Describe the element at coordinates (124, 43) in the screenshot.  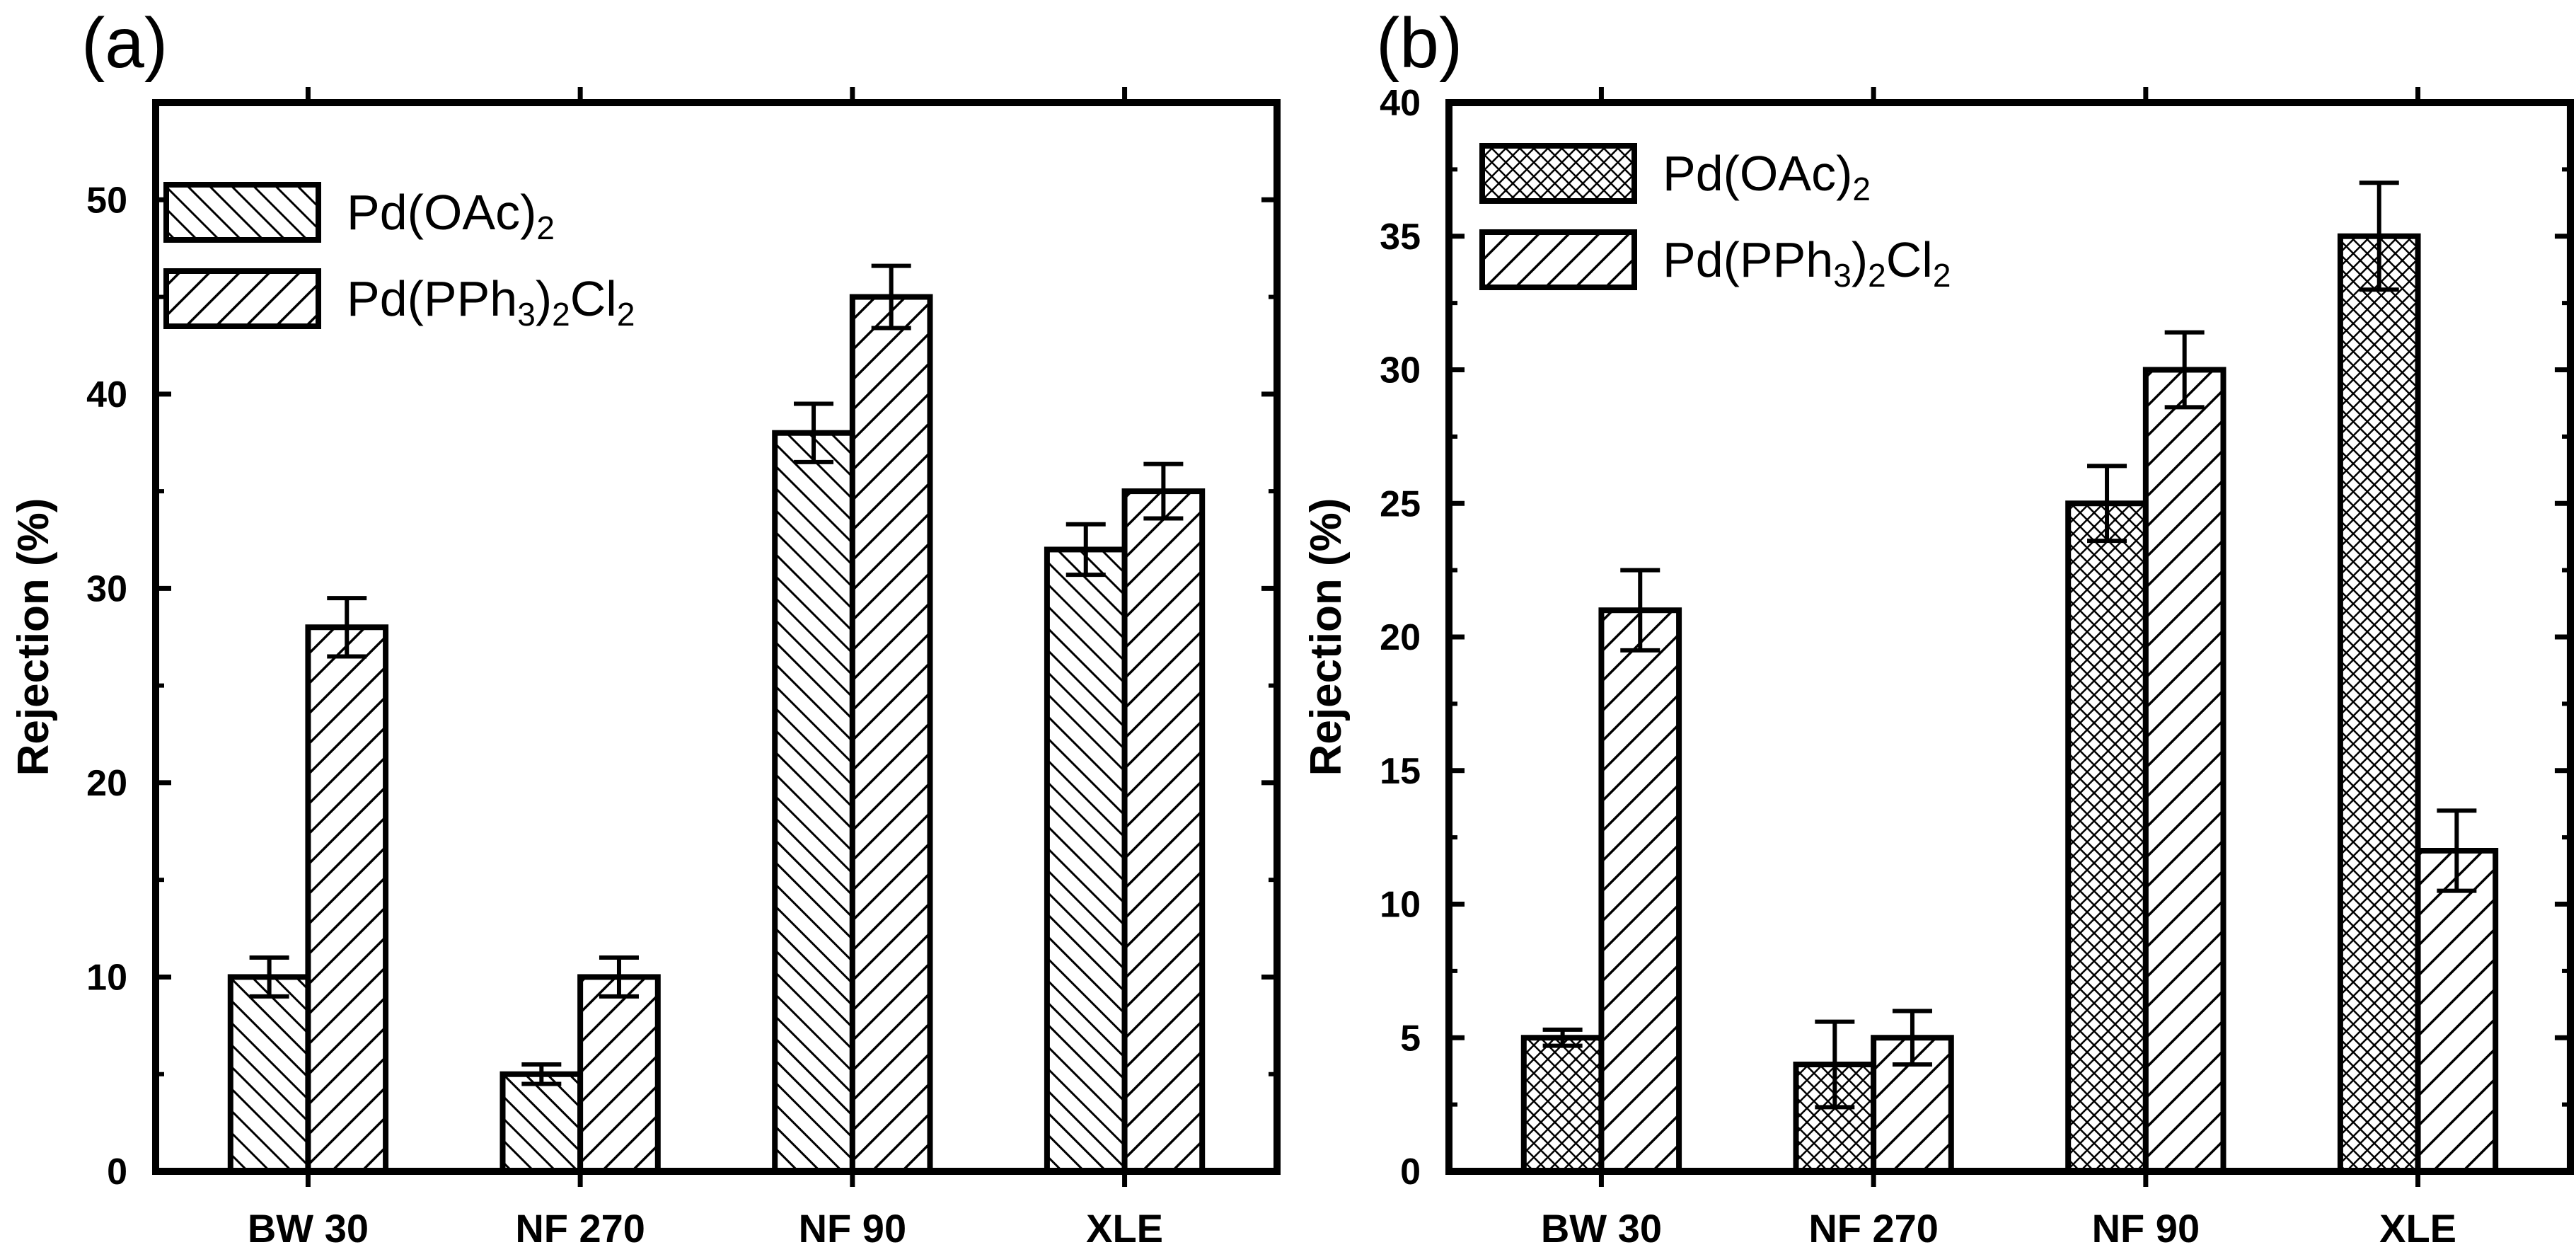
I see `panel-label: (a)` at that location.